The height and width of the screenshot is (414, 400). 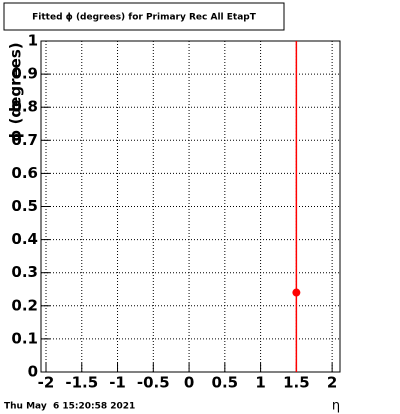 I want to click on y-tick-label: 0.3, so click(x=24, y=272).